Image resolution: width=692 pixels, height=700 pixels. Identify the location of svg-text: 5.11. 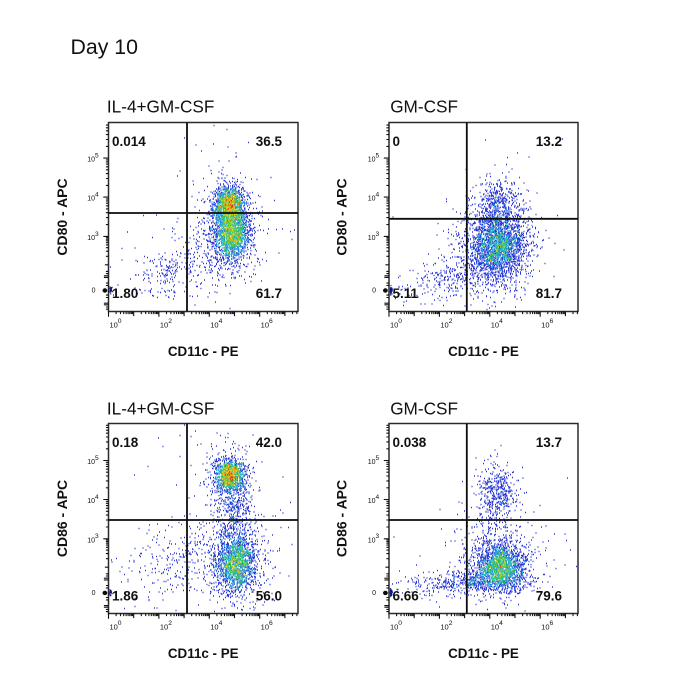
(406, 293).